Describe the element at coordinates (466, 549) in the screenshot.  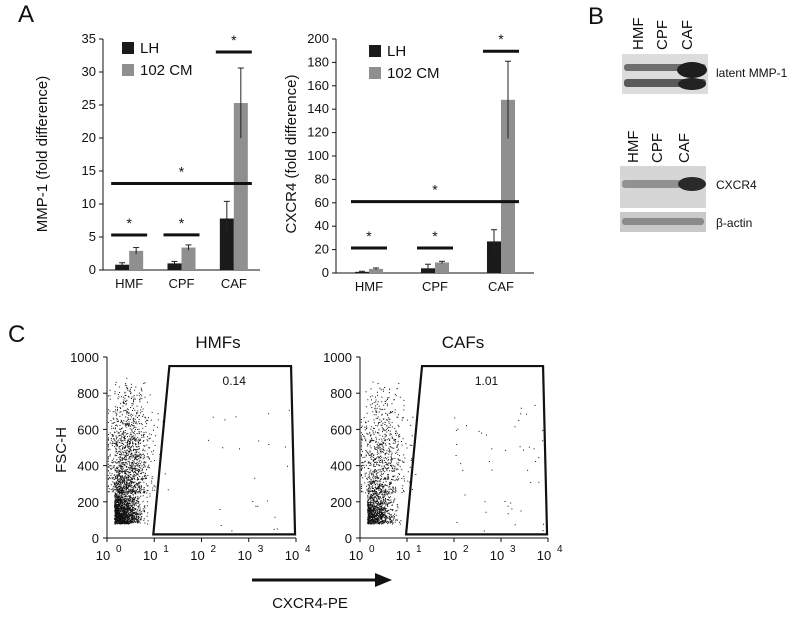
I see `flow-cafs-x-tick-exponent: 2` at that location.